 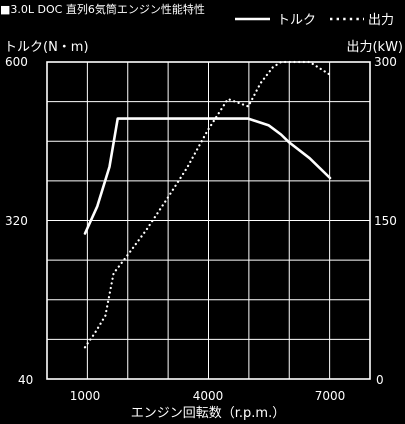 I want to click on y-right-tick-label: 150, so click(x=385, y=221).